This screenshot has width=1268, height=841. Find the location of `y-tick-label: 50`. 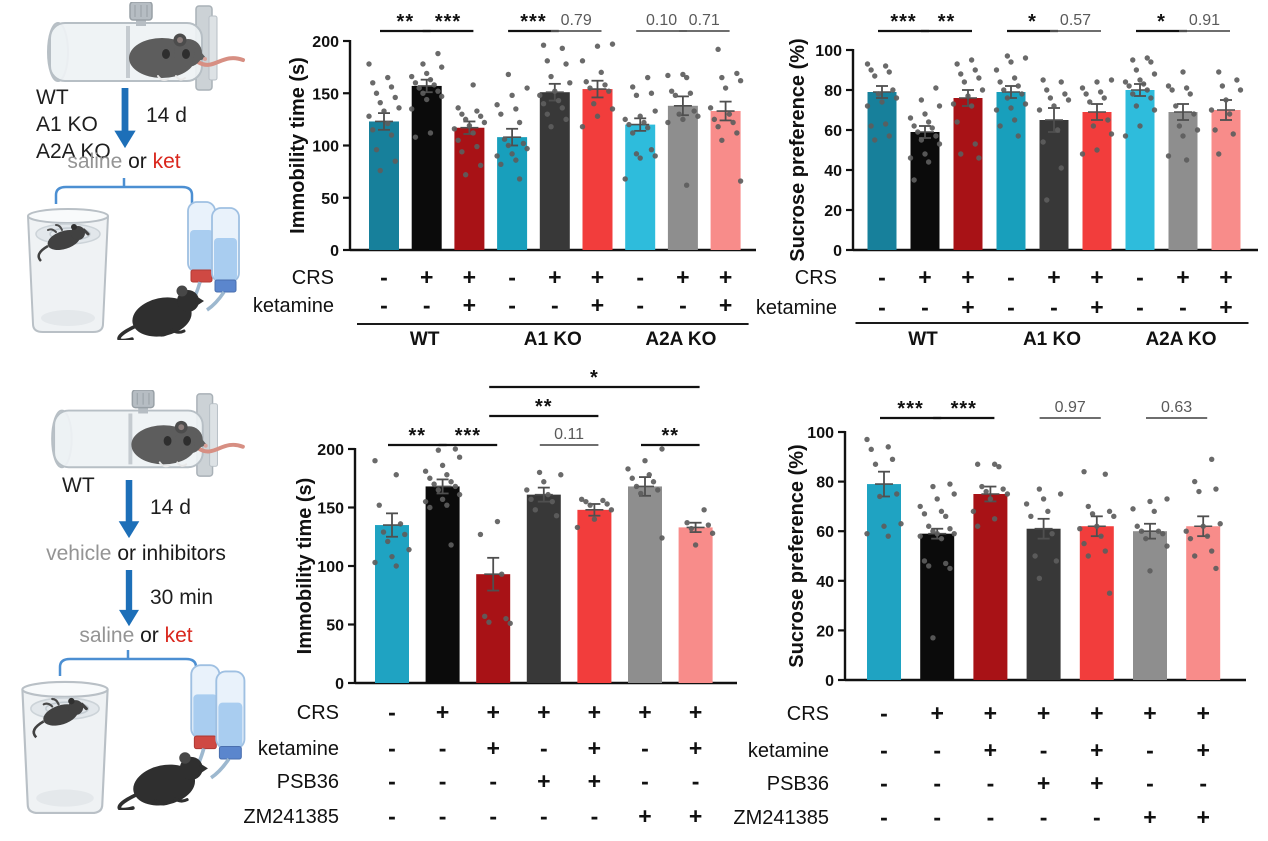

y-tick-label: 50 is located at coordinates (335, 626).